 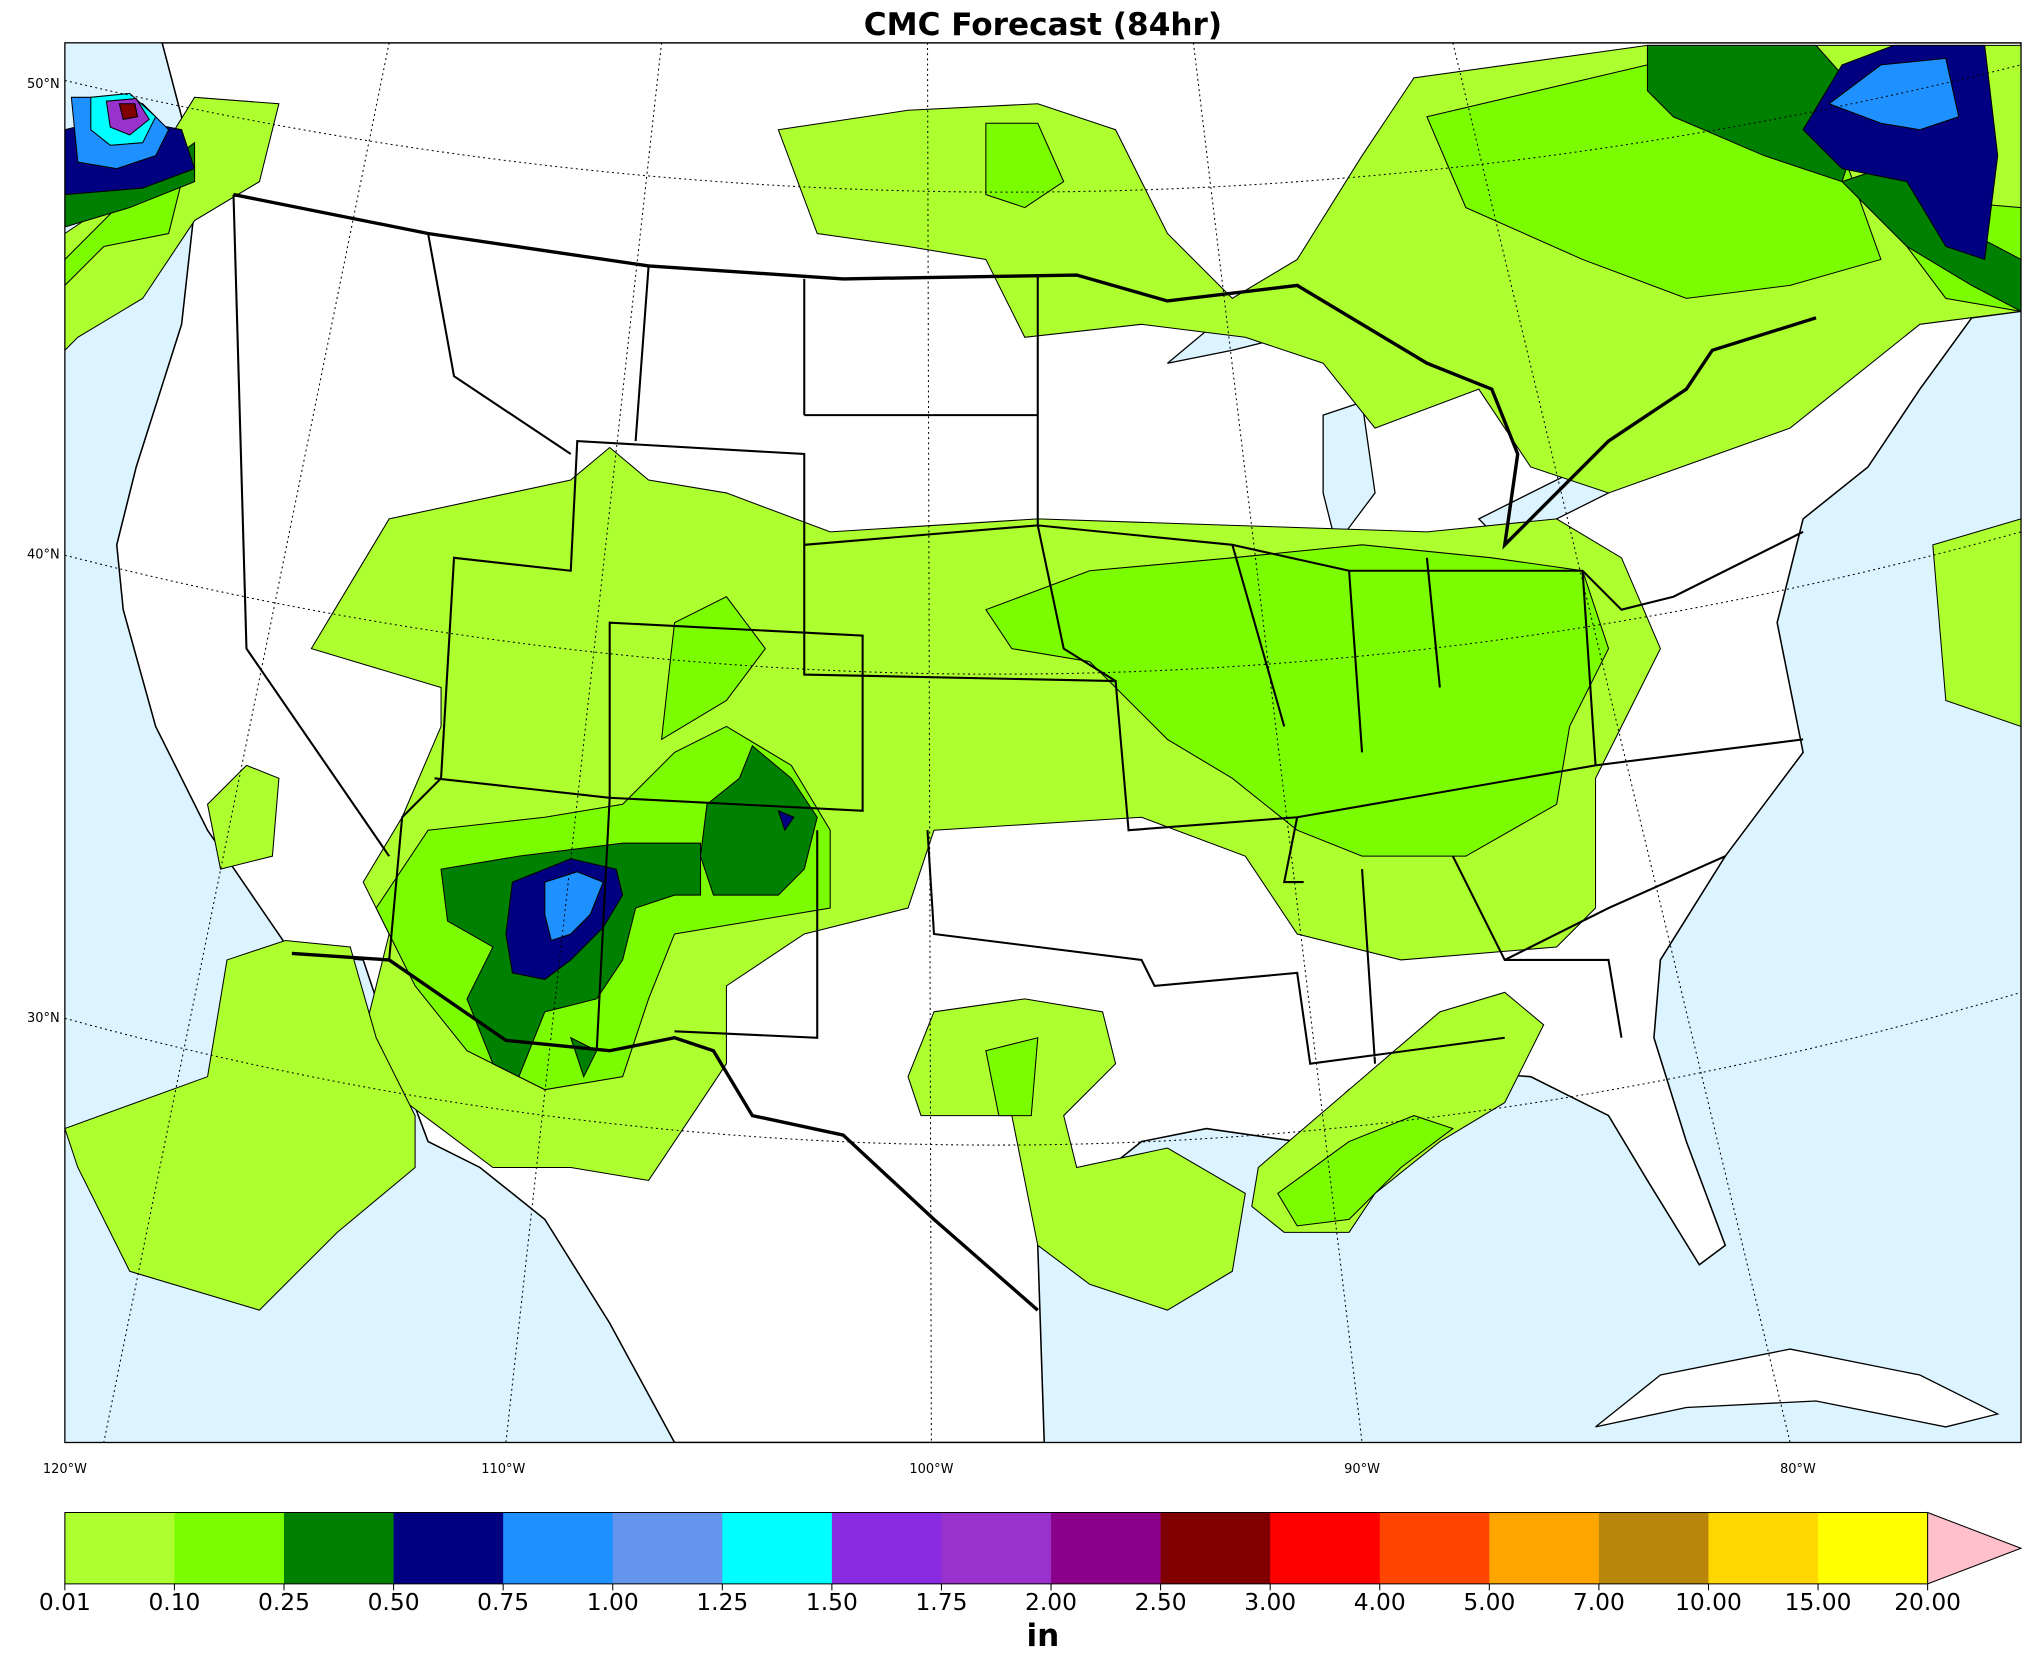 I want to click on colorbar-tick-label: 3.00, so click(x=1270, y=1602).